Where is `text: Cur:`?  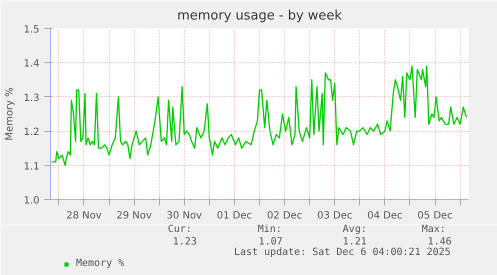 text: Cur: is located at coordinates (180, 229).